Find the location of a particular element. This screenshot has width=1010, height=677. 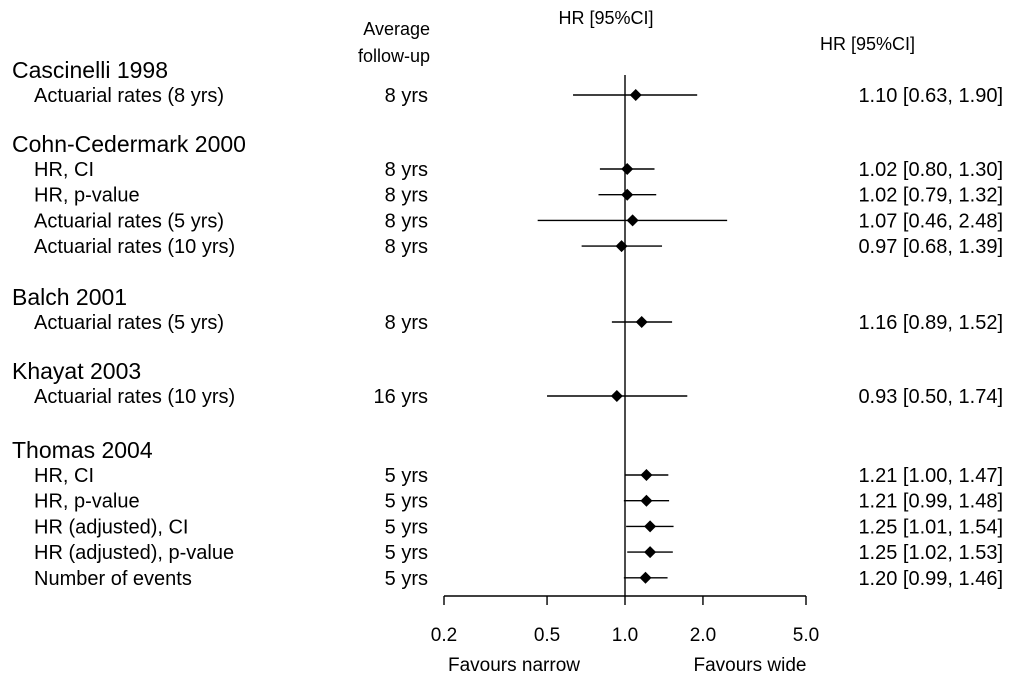

study-name: Cascinelli 1998 is located at coordinates (90, 70).